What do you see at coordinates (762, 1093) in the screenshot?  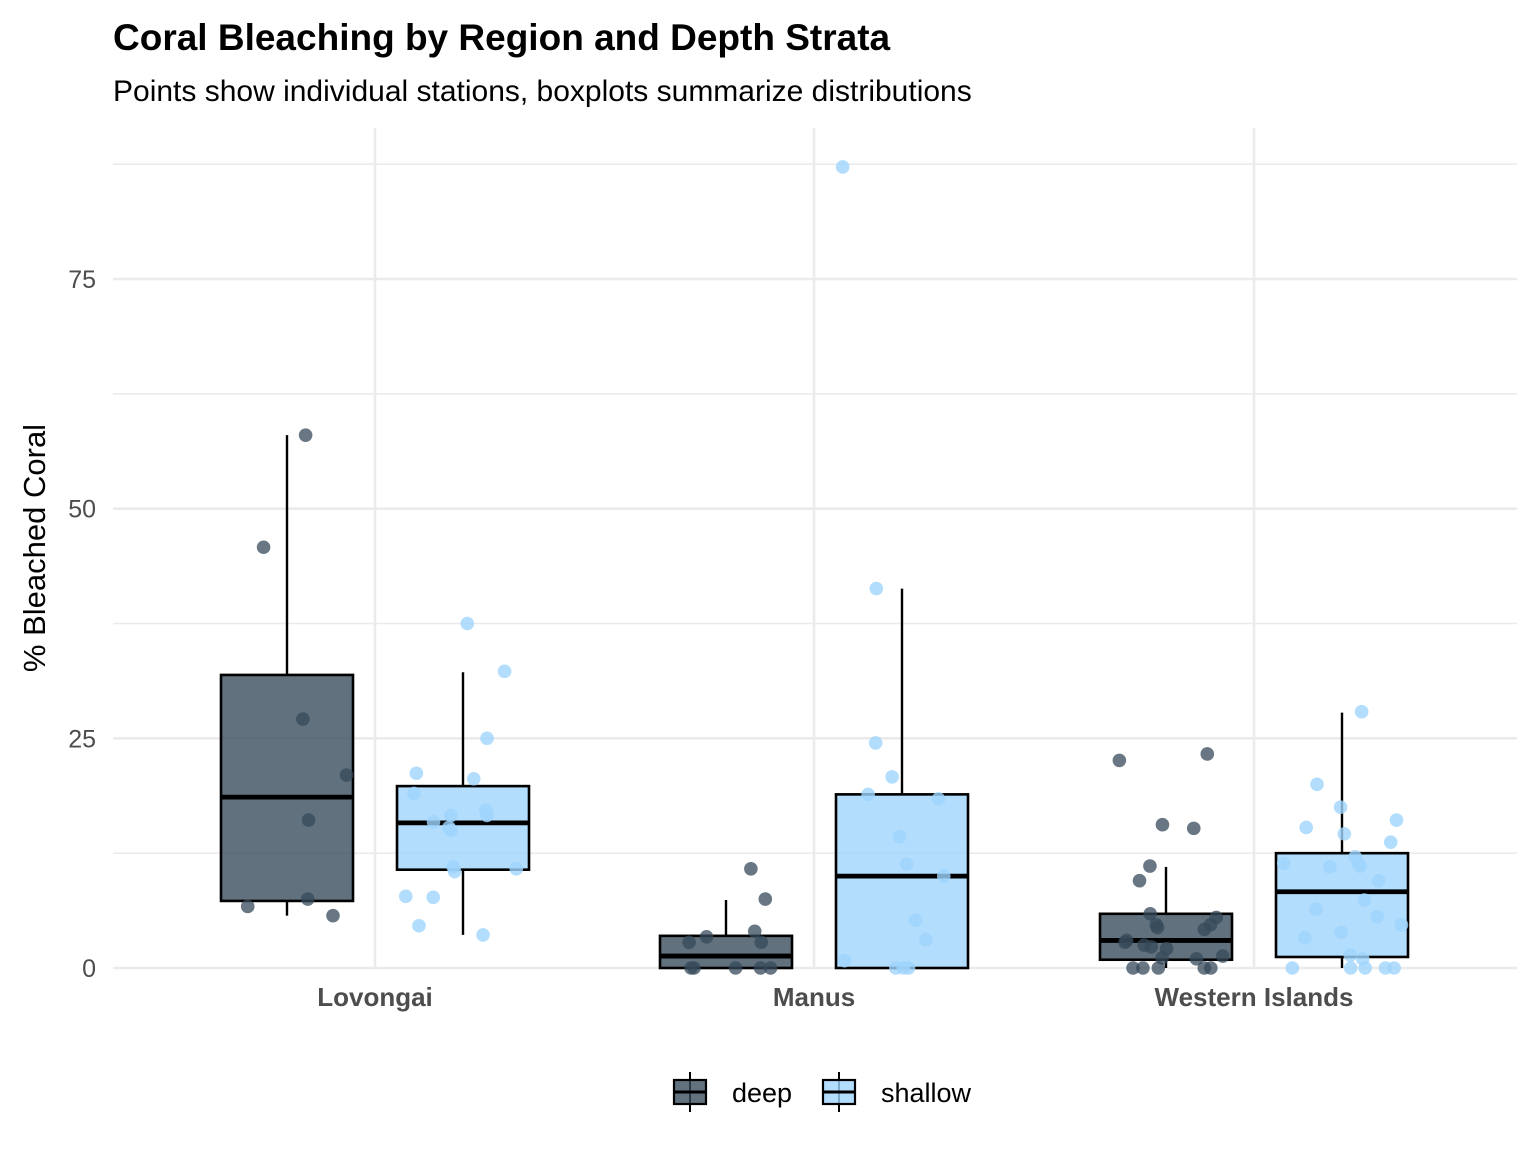 I see `legend-label: deep` at bounding box center [762, 1093].